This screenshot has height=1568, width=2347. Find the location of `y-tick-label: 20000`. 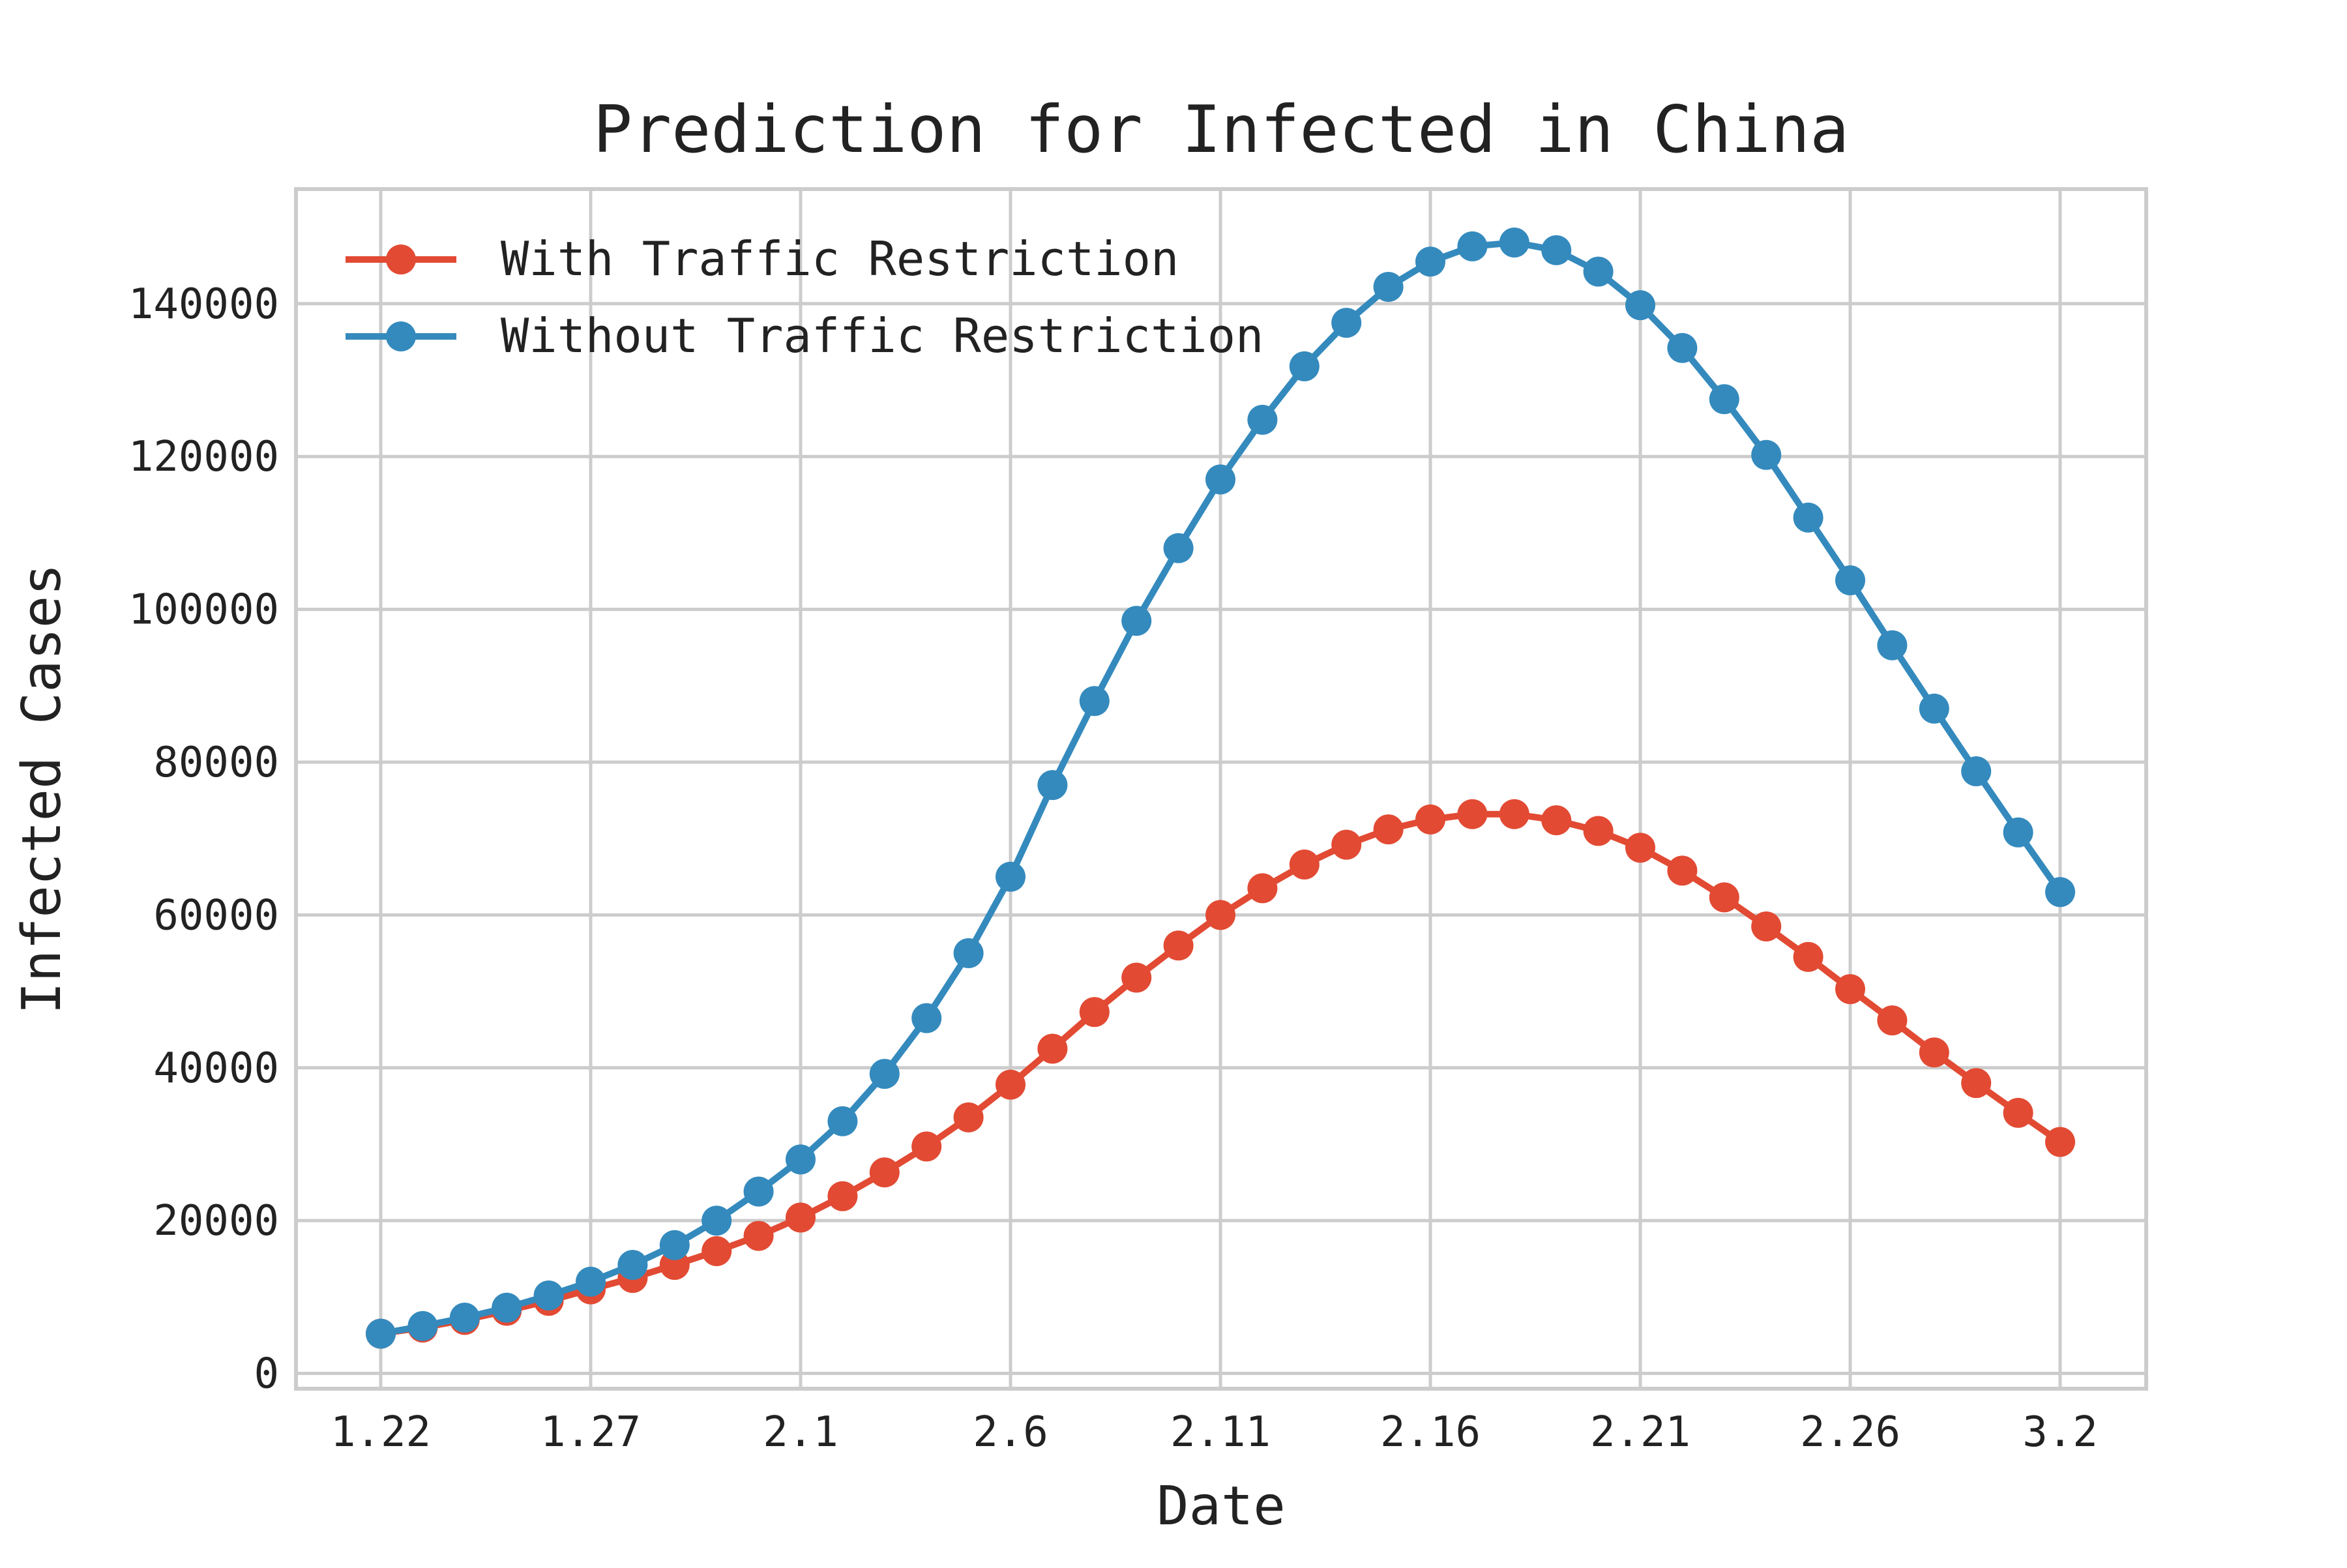

y-tick-label: 20000 is located at coordinates (216, 1221).